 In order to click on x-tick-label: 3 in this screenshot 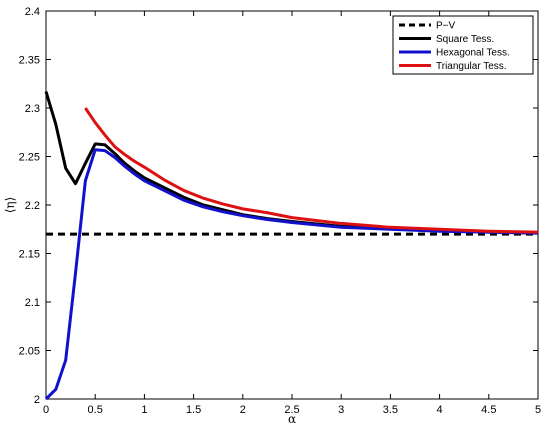, I will do `click(341, 410)`.